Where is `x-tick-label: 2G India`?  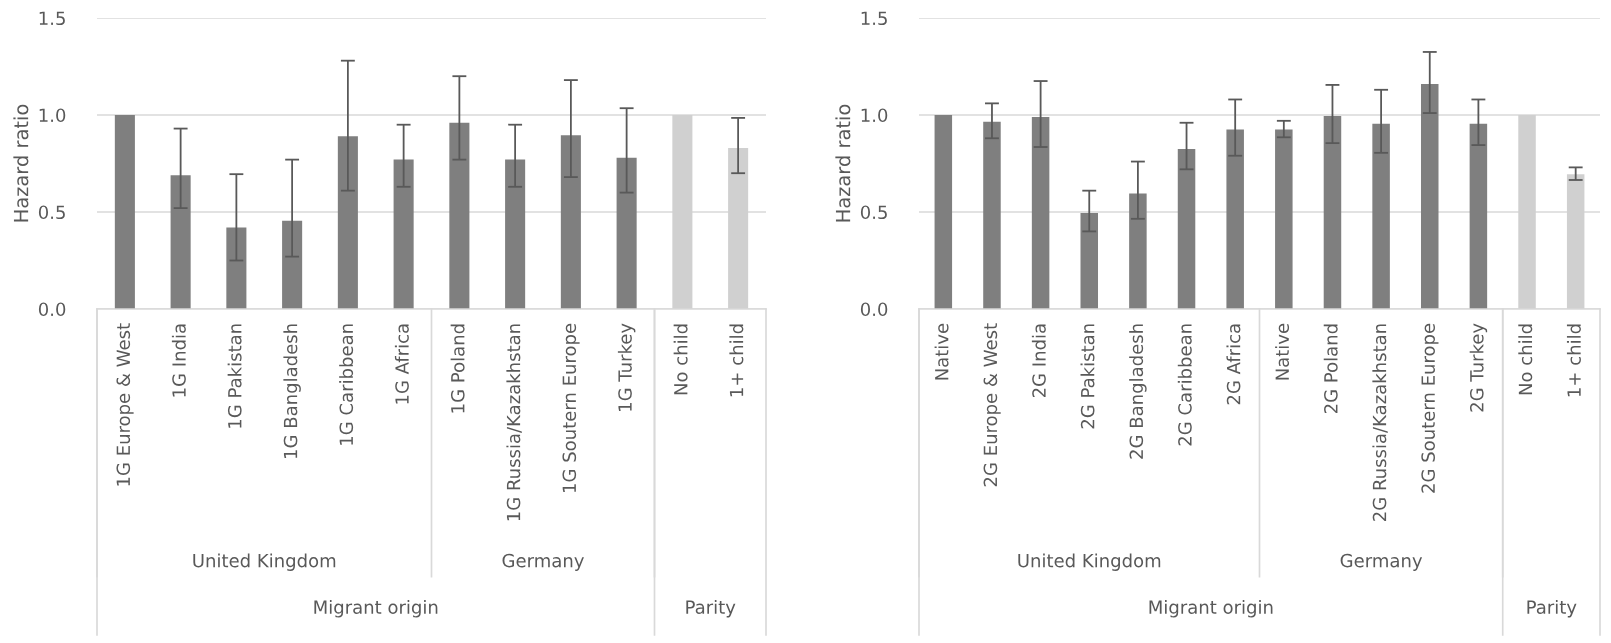
x-tick-label: 2G India is located at coordinates (1038, 361).